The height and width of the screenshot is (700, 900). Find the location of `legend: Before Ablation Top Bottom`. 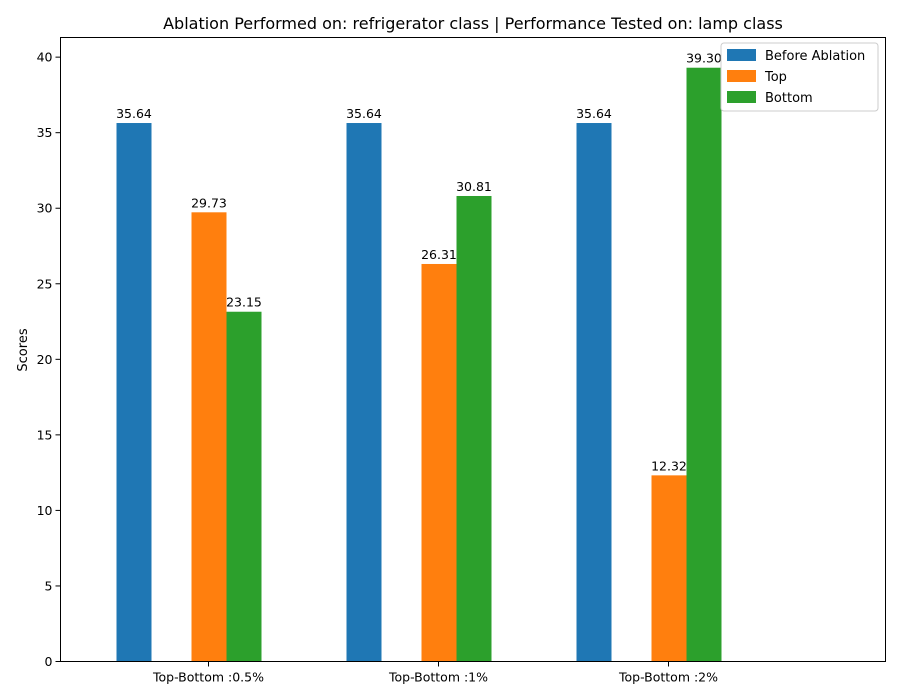

legend: Before Ablation Top Bottom is located at coordinates (799, 77).